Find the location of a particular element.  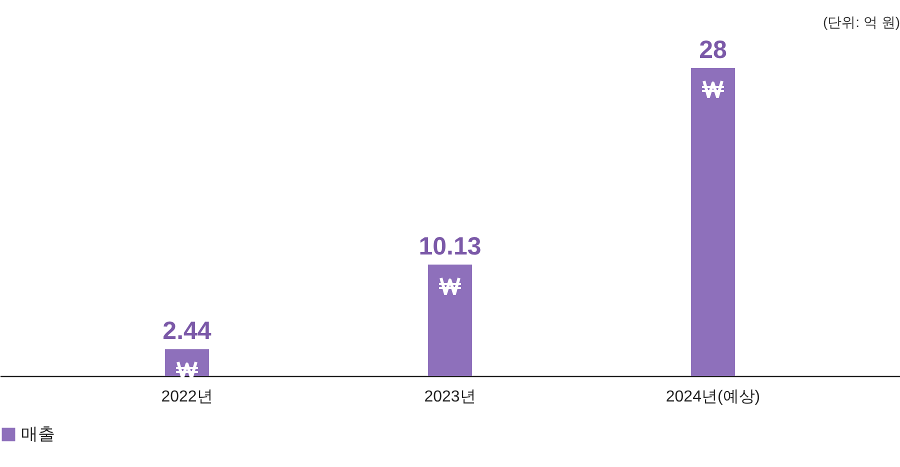

data-label: 10.13 is located at coordinates (450, 246).